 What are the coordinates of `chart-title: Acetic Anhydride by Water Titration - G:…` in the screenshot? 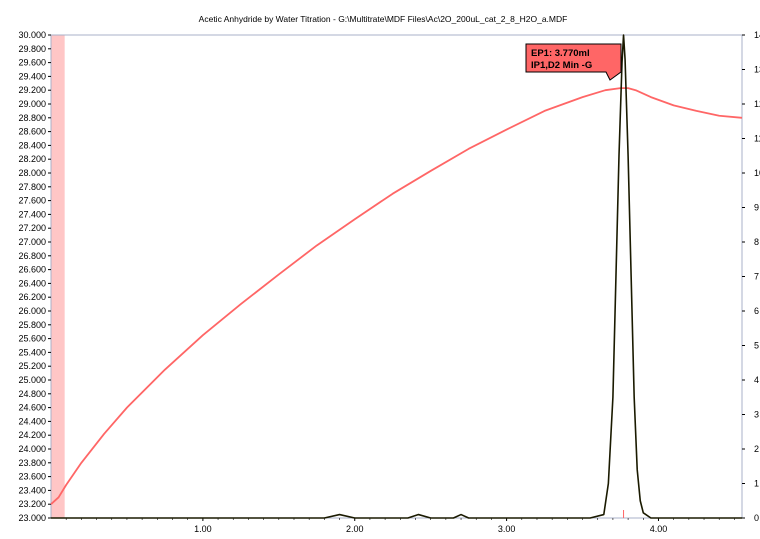 It's located at (383, 19).